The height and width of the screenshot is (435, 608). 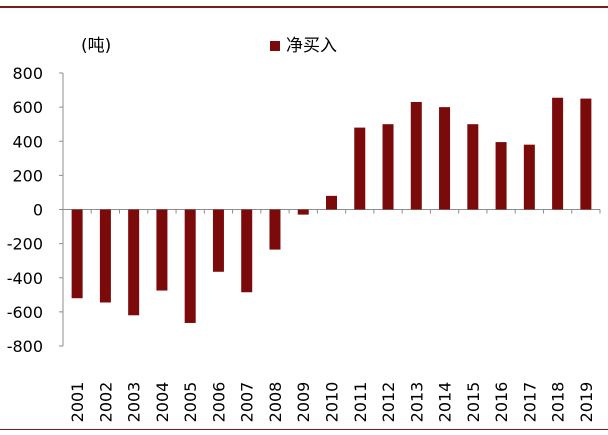 What do you see at coordinates (473, 402) in the screenshot?
I see `x-tick-label: 2015` at bounding box center [473, 402].